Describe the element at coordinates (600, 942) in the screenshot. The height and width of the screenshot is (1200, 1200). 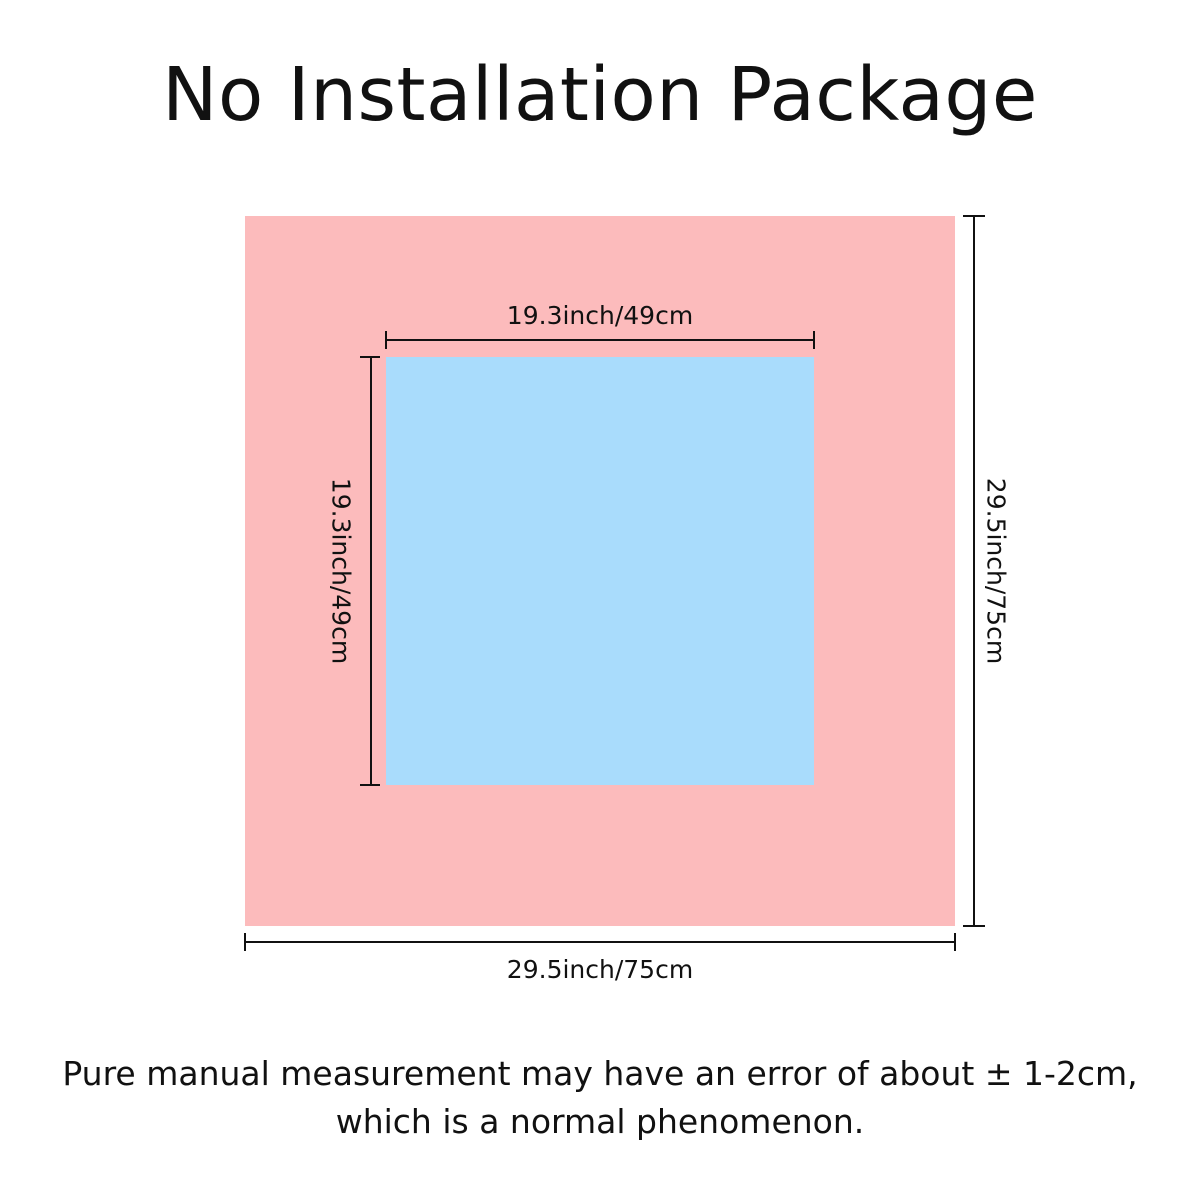
I see `outer-width-line` at that location.